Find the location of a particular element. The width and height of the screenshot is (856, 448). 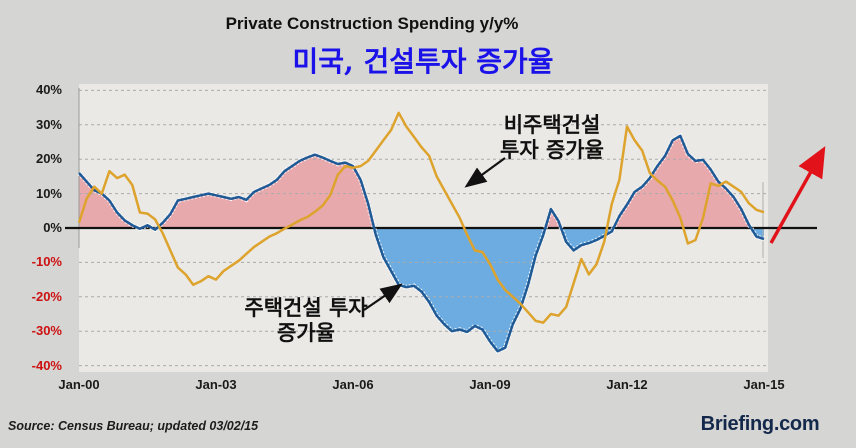

x-tick-label-Jan-03: Jan-03 is located at coordinates (216, 384).